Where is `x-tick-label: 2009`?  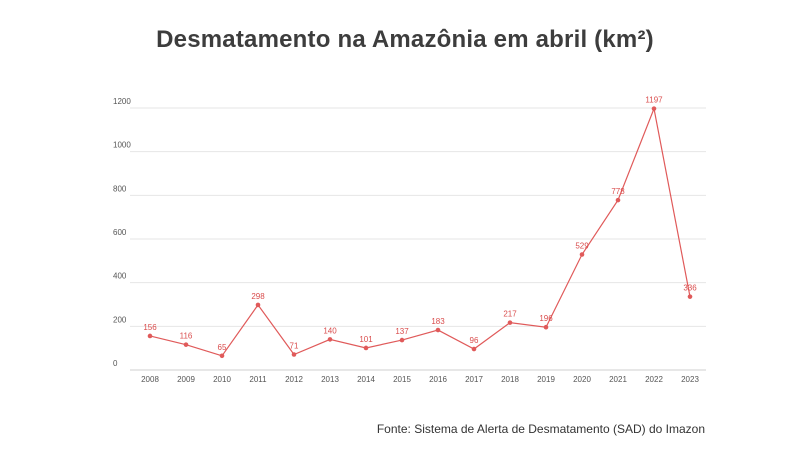
x-tick-label: 2009 is located at coordinates (186, 379).